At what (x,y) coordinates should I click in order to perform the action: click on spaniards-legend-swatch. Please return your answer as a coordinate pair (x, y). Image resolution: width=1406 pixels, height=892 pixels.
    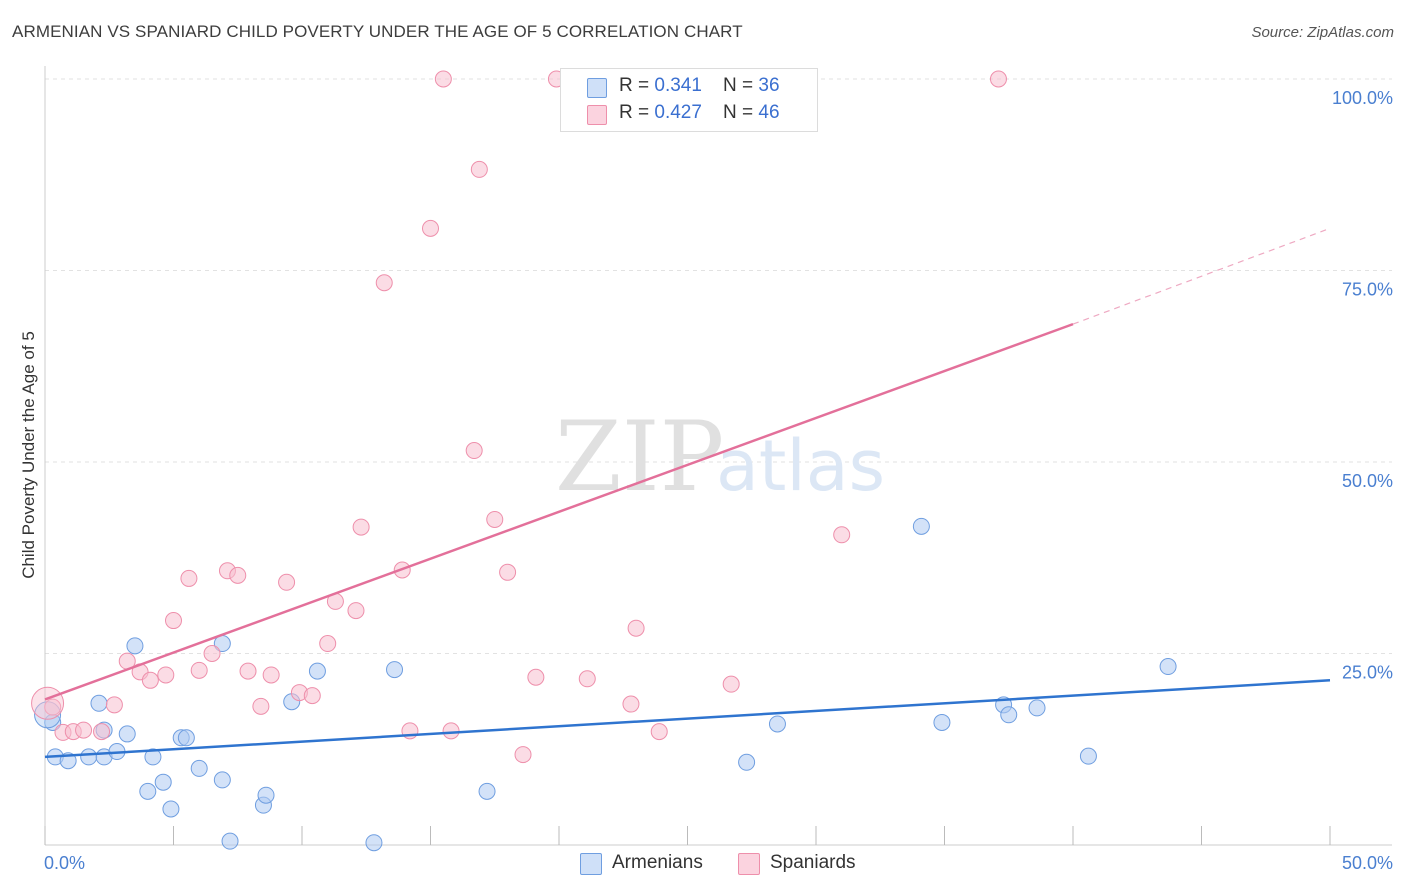
    Looking at the image, I should click on (749, 864).